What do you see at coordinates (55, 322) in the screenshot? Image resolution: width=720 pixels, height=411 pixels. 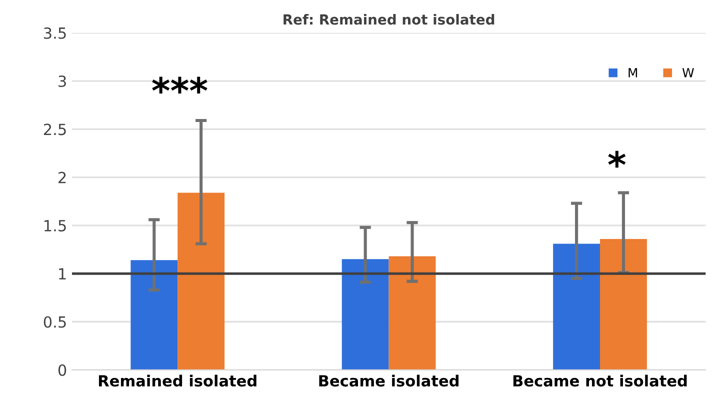 I see `y-tick-label: 0.5` at bounding box center [55, 322].